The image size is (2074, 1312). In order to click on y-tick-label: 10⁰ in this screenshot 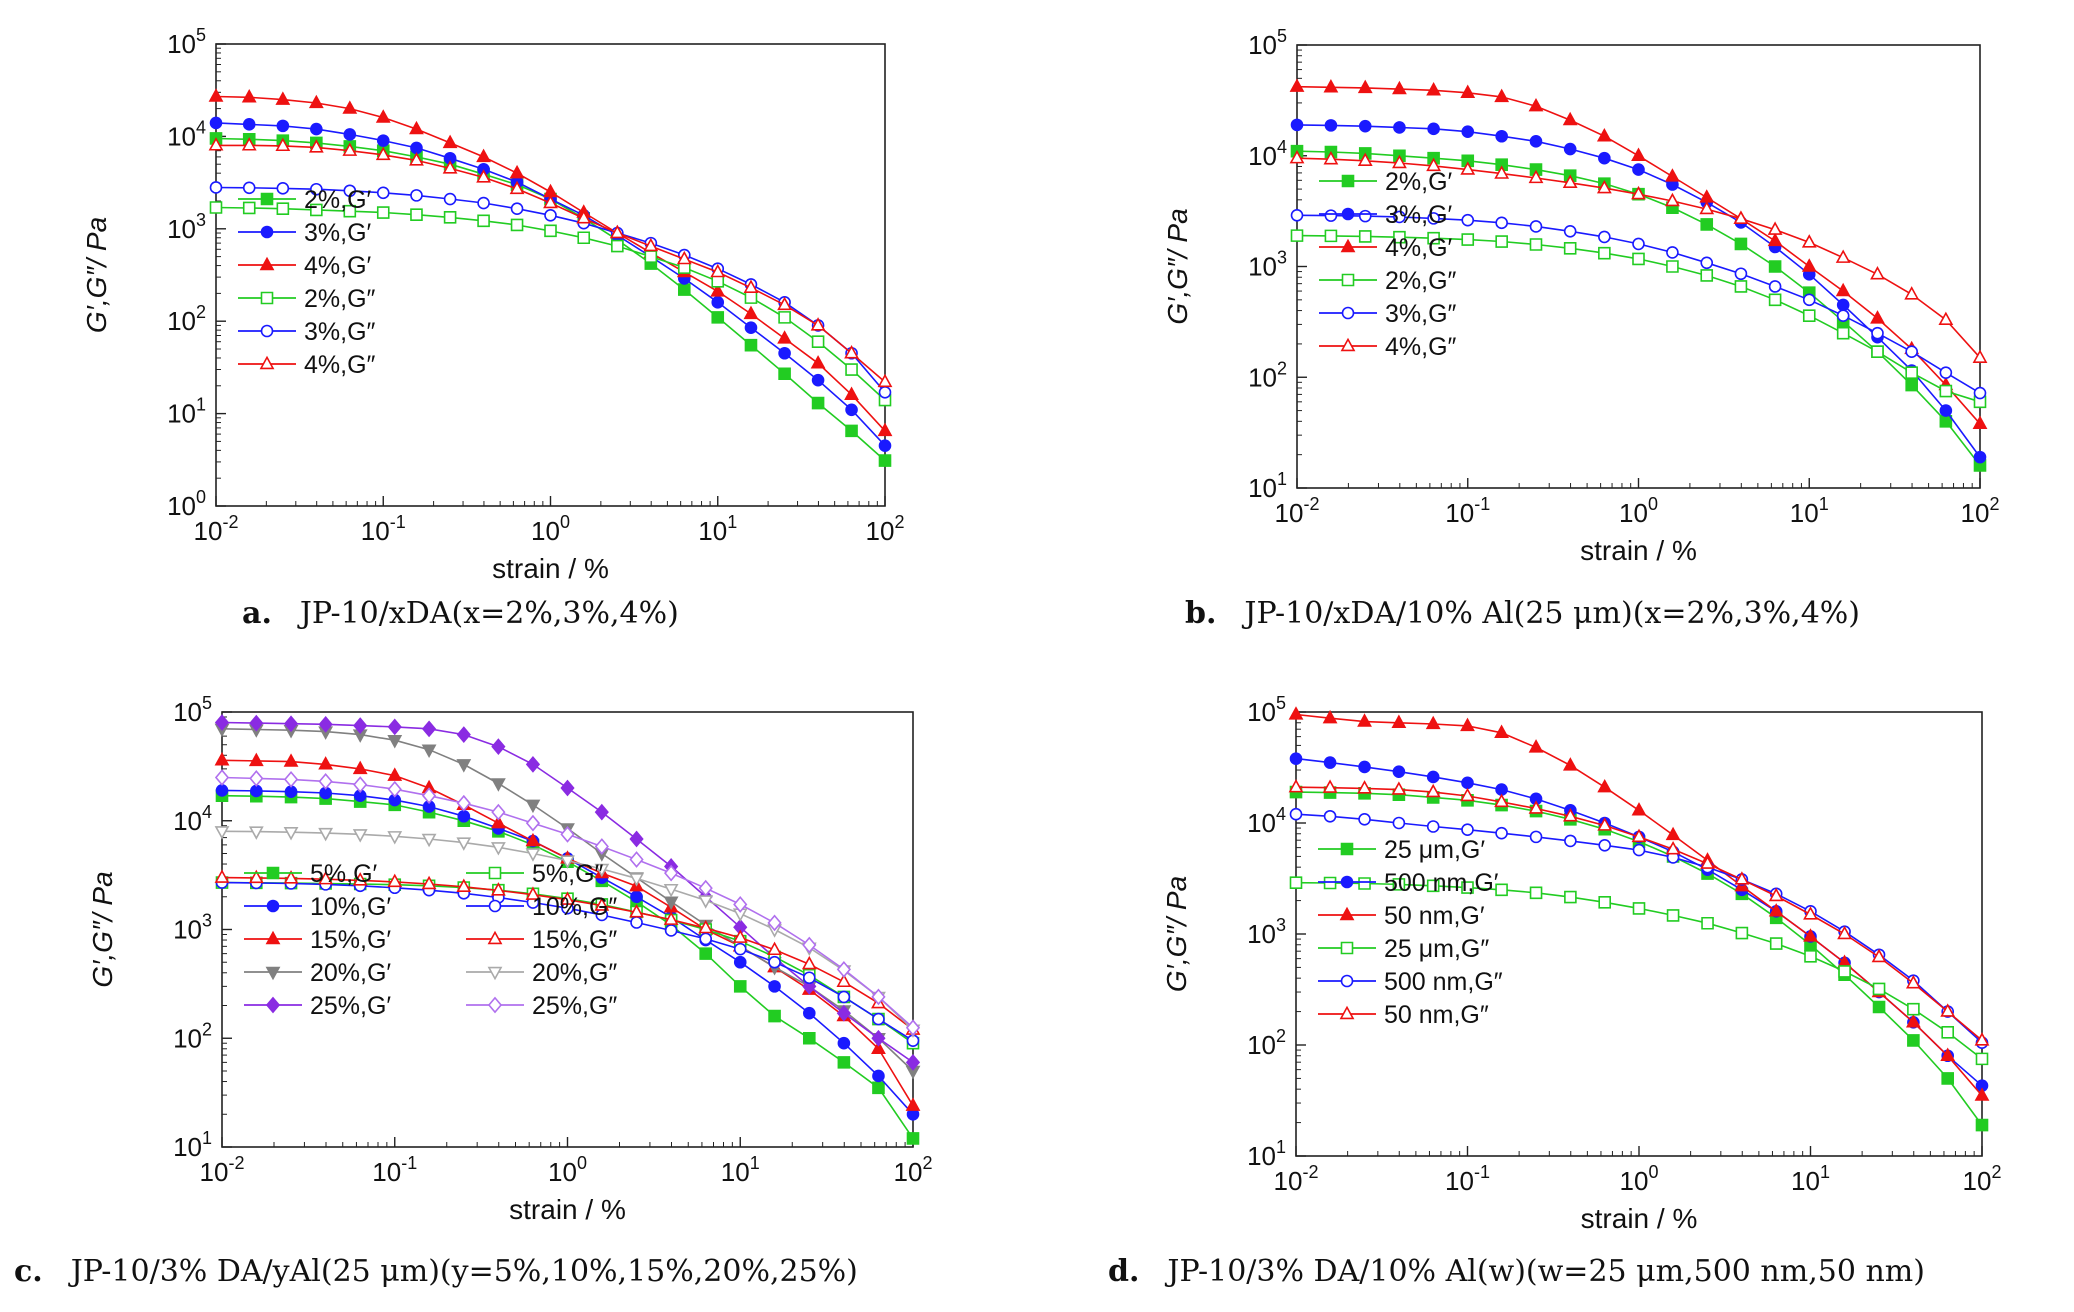, I will do `click(186, 504)`.